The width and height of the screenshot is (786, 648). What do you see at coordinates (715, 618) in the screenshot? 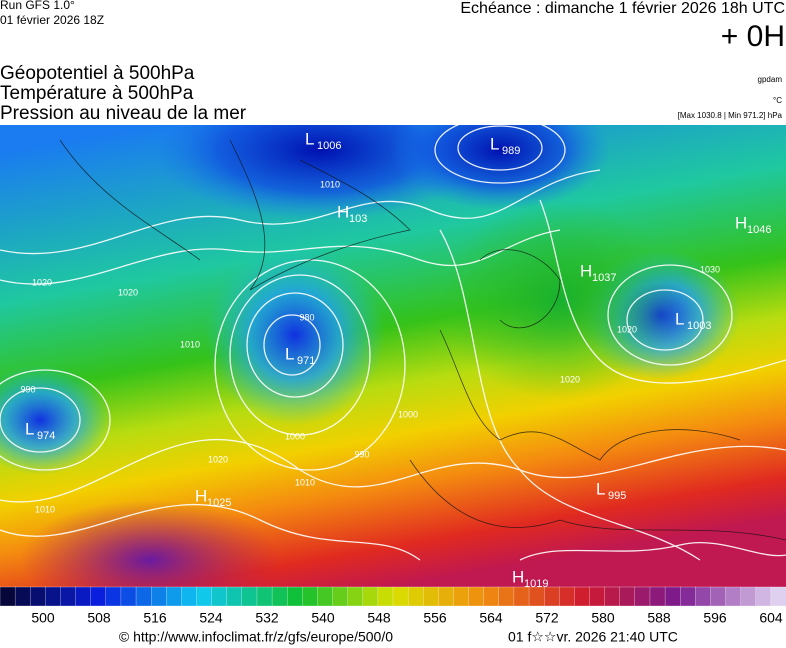
I see `colorbar-tick-label: 596` at bounding box center [715, 618].